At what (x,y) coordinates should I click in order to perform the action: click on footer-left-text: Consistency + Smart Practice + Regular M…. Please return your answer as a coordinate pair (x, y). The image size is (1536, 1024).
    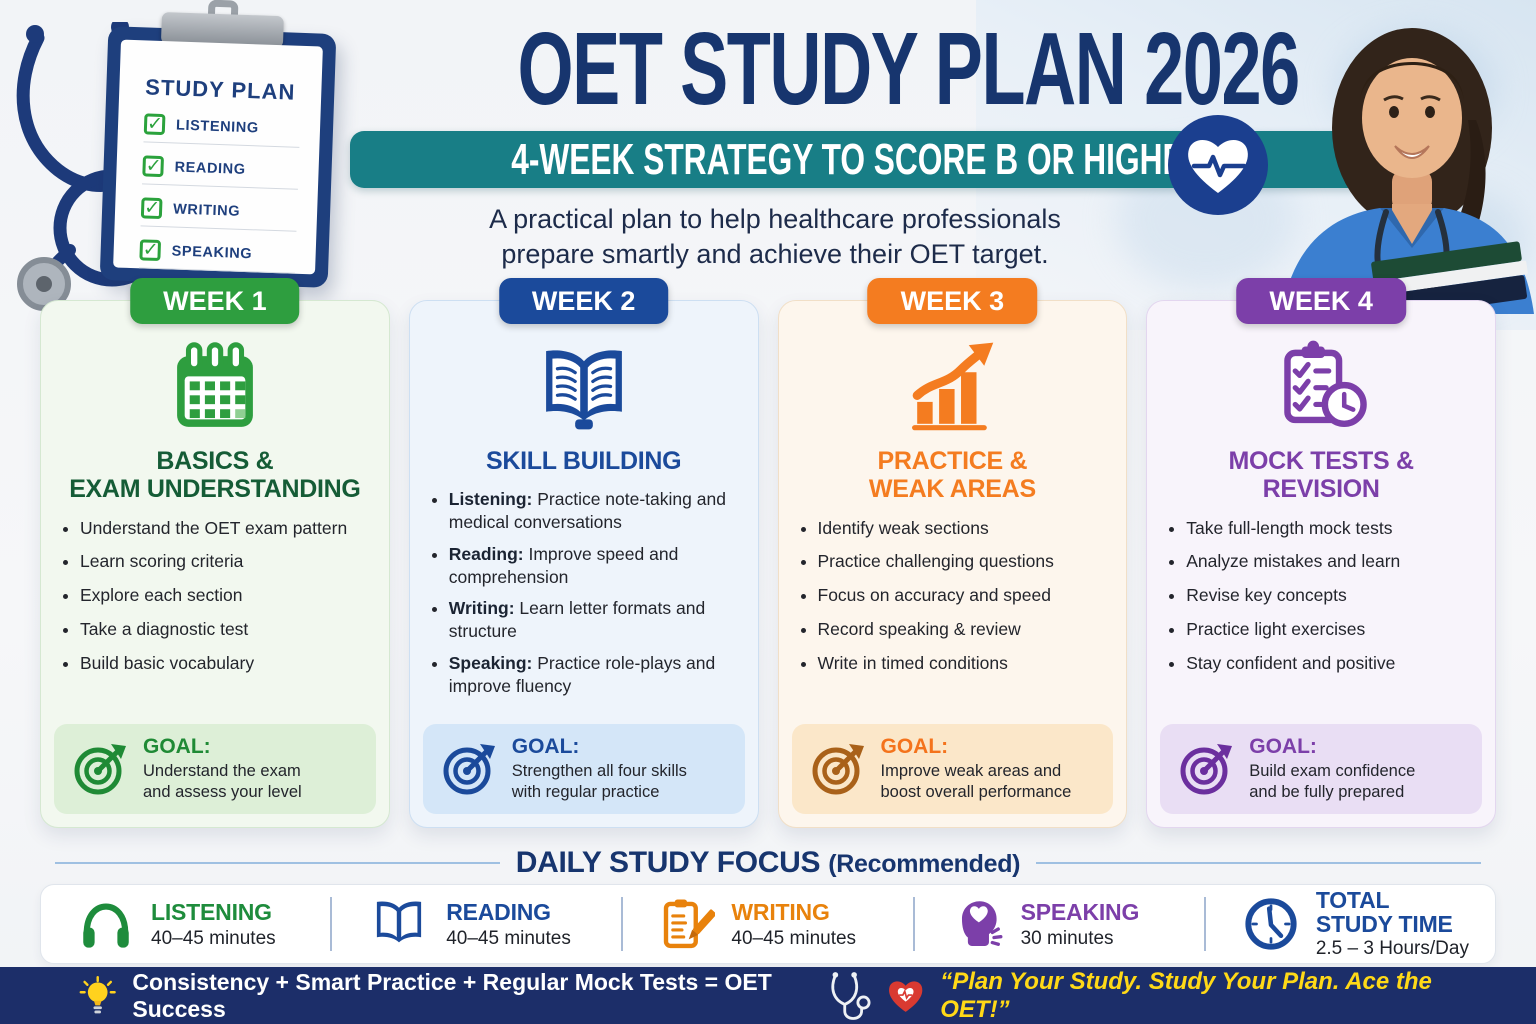
    Looking at the image, I should click on (452, 995).